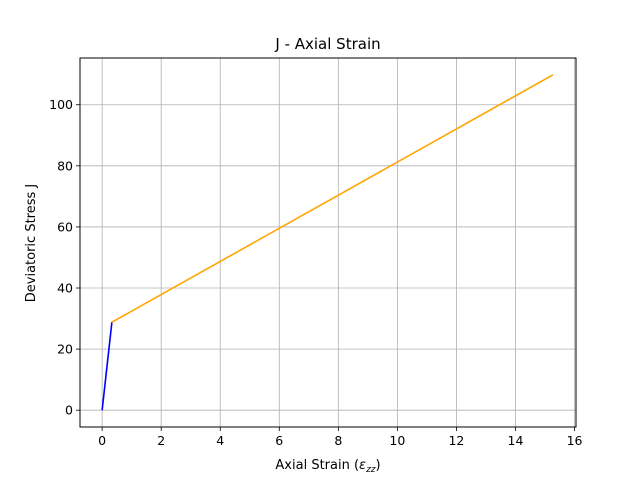 The height and width of the screenshot is (480, 640). I want to click on y-axis-ticks: 0 20 40 60 80 100, so click(64, 257).